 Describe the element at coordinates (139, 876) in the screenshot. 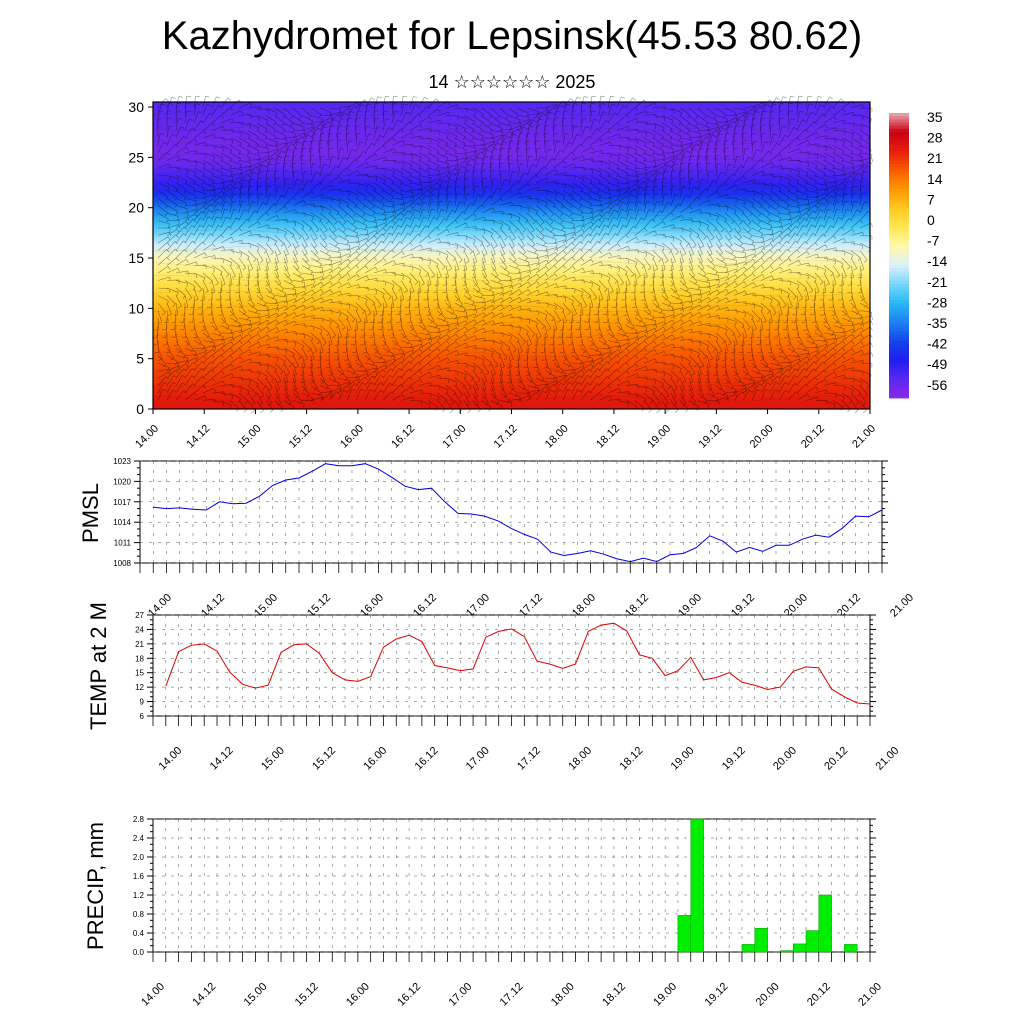

I see `y-tick-label: 1.6` at that location.